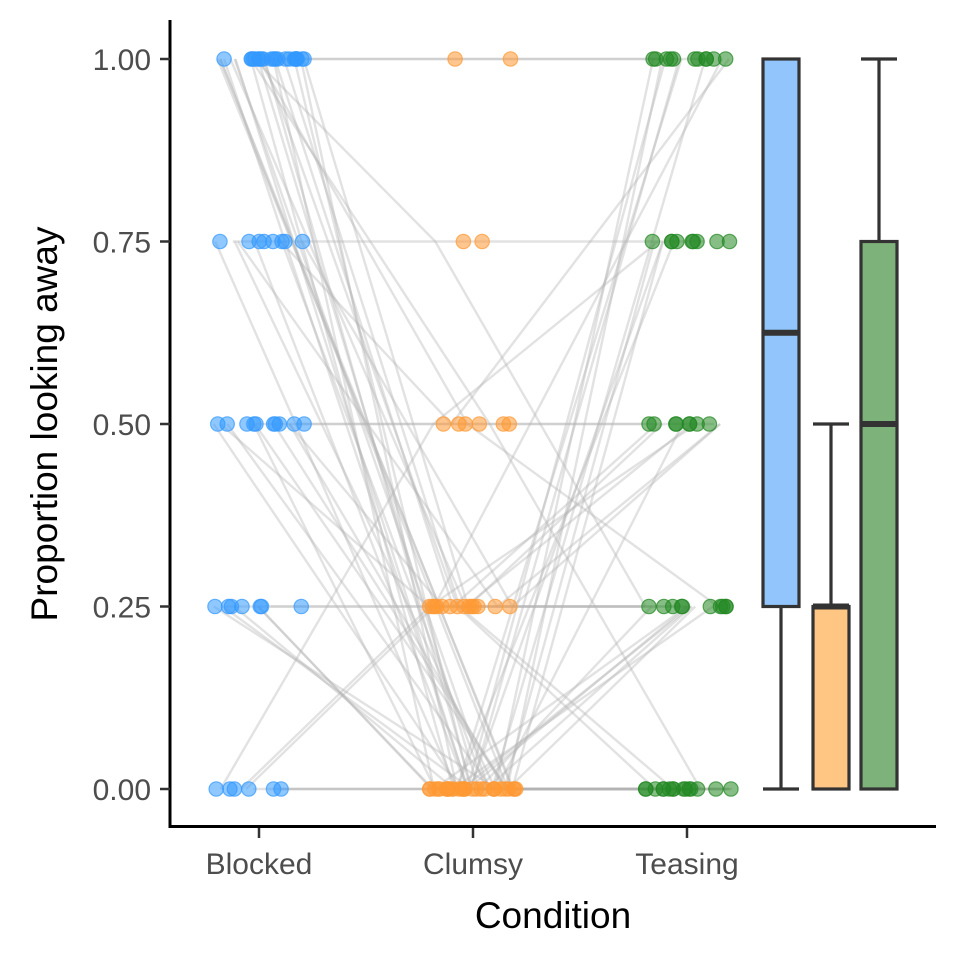 This screenshot has height=960, width=960. What do you see at coordinates (122, 60) in the screenshot?
I see `y-tick-label: 1.00` at bounding box center [122, 60].